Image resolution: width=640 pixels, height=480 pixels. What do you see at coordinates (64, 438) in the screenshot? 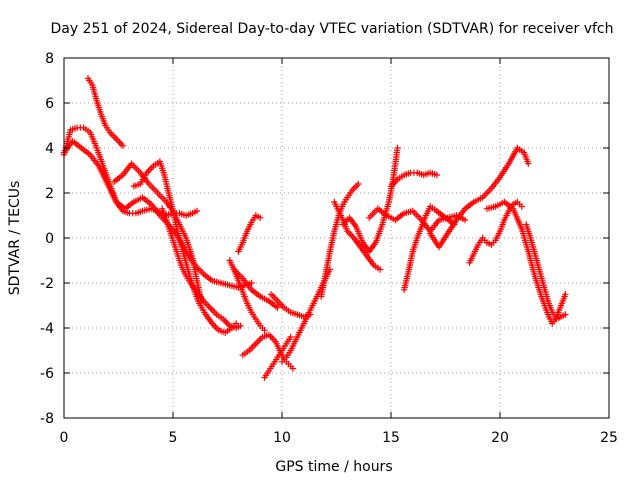
I see `x-tick-label: 0` at bounding box center [64, 438].